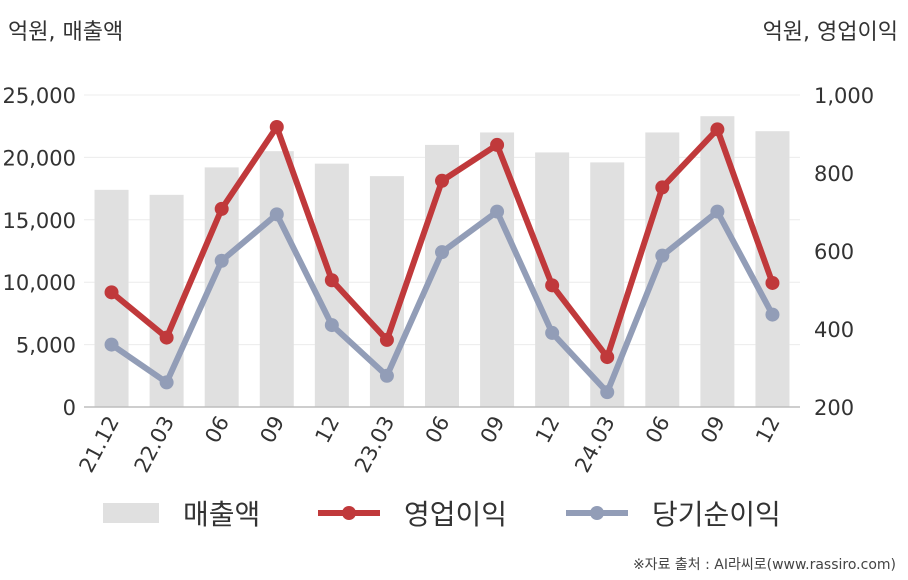 The width and height of the screenshot is (908, 580). Describe the element at coordinates (69, 408) in the screenshot. I see `y-left-tick-label: 0` at that location.